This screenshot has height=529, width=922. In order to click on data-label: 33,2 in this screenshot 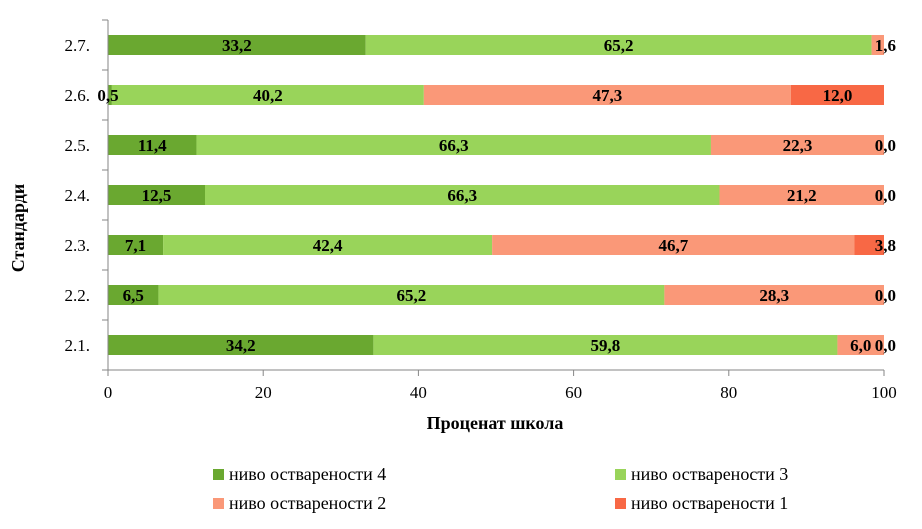, I will do `click(237, 45)`.